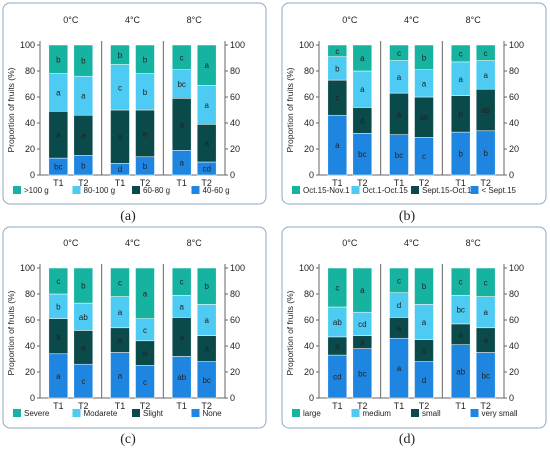  I want to click on legend-label: 40-60 g, so click(216, 190).